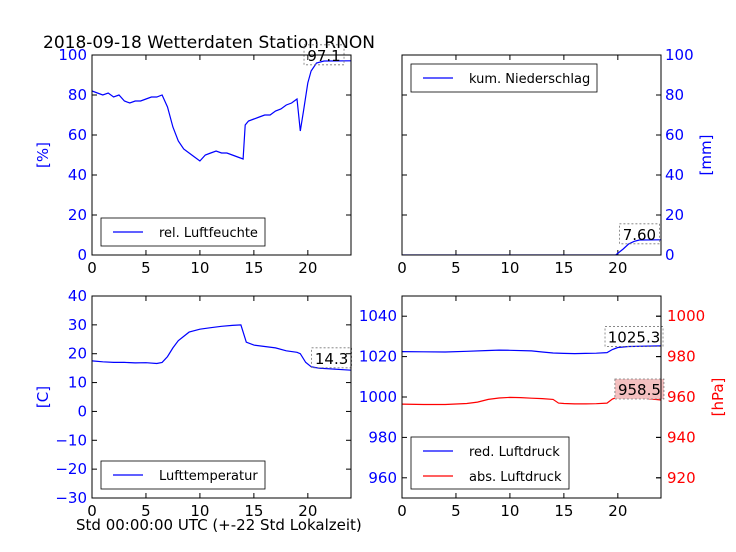  What do you see at coordinates (686, 316) in the screenshot?
I see `y2-tick-label: 1000` at bounding box center [686, 316].